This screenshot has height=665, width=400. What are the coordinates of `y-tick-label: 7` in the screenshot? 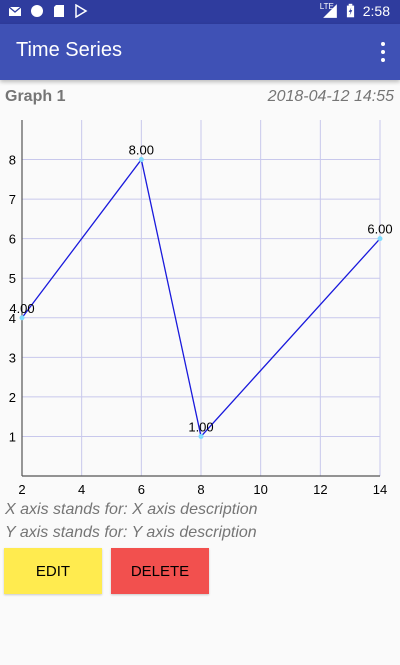 It's located at (12, 199).